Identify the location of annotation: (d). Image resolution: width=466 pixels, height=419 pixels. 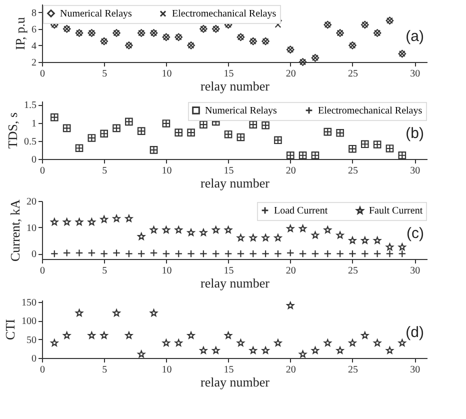
(415, 332).